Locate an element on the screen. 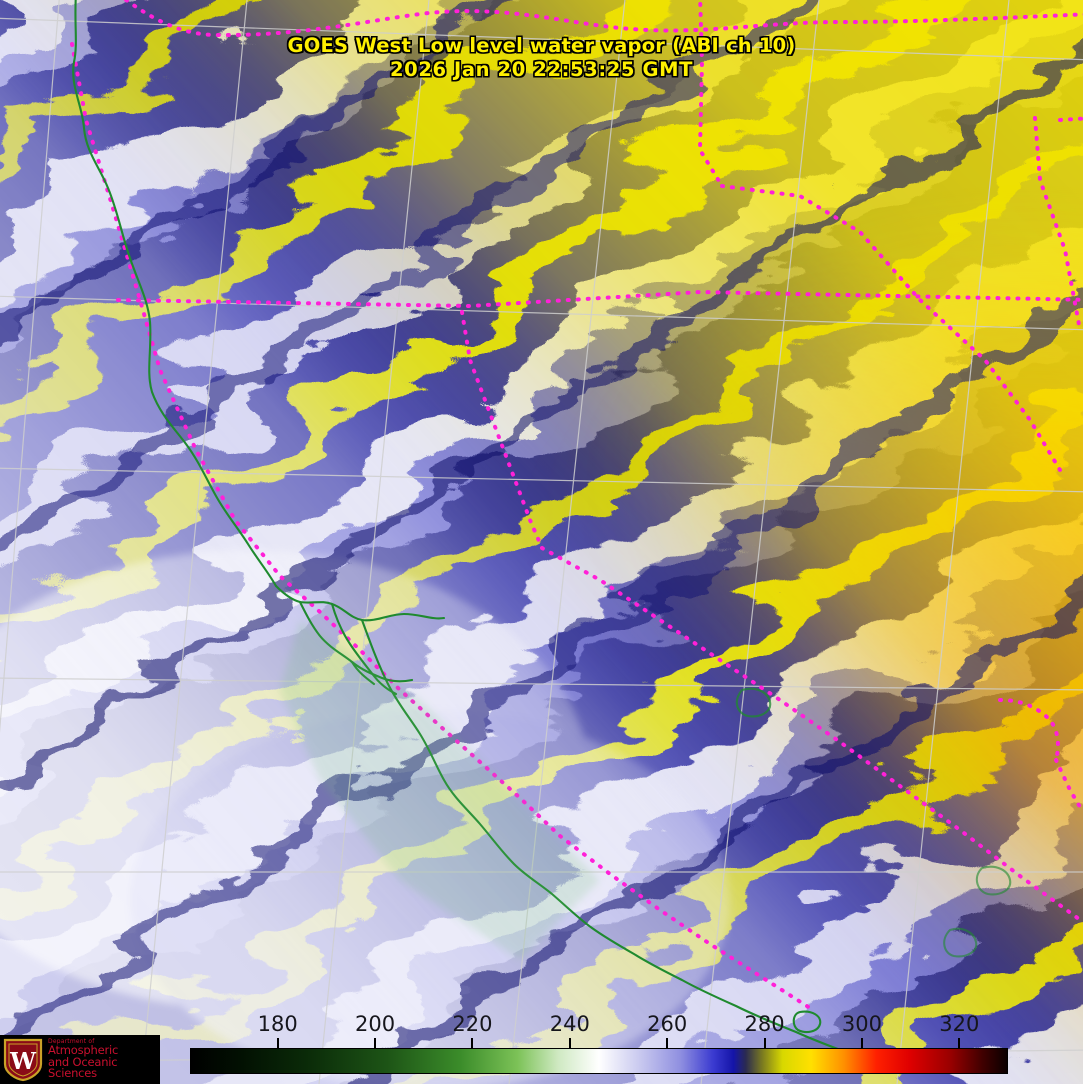 The height and width of the screenshot is (1084, 1083). colorbar-tick-label: 260 is located at coordinates (667, 1024).